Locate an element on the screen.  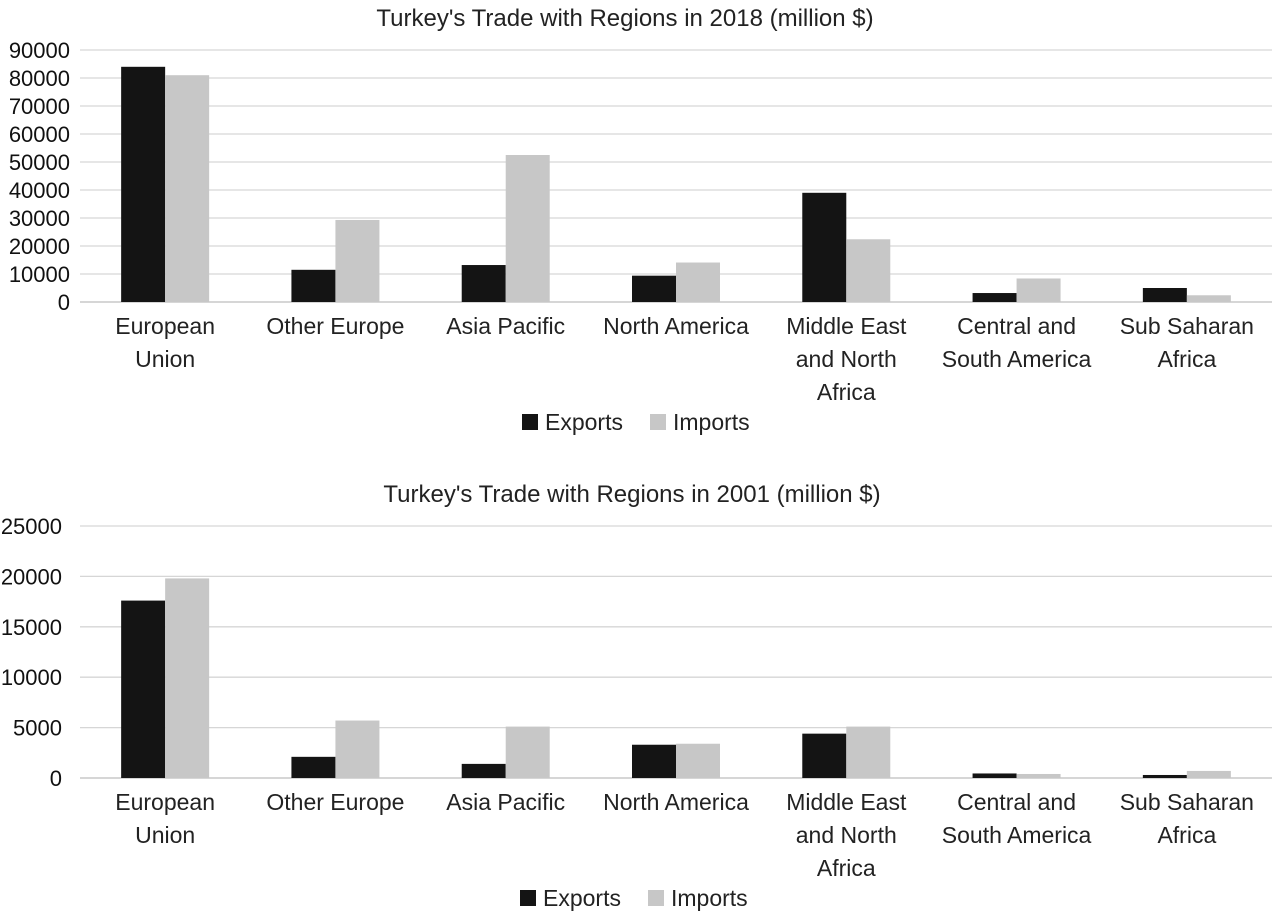
y-tick-label: 25000 is located at coordinates (31, 526).